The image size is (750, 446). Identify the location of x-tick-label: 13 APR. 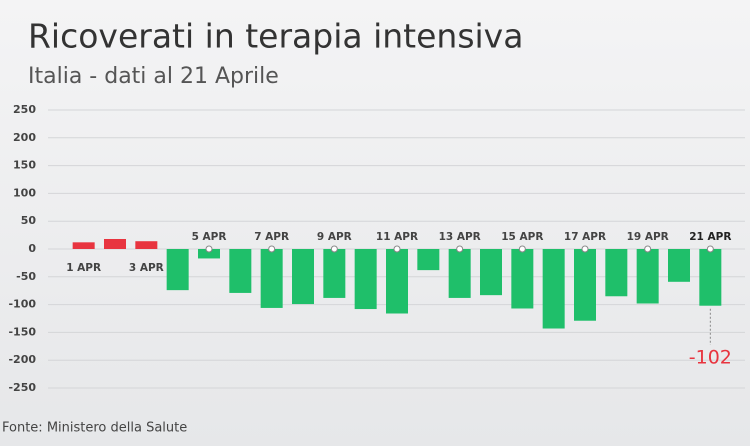
(460, 237).